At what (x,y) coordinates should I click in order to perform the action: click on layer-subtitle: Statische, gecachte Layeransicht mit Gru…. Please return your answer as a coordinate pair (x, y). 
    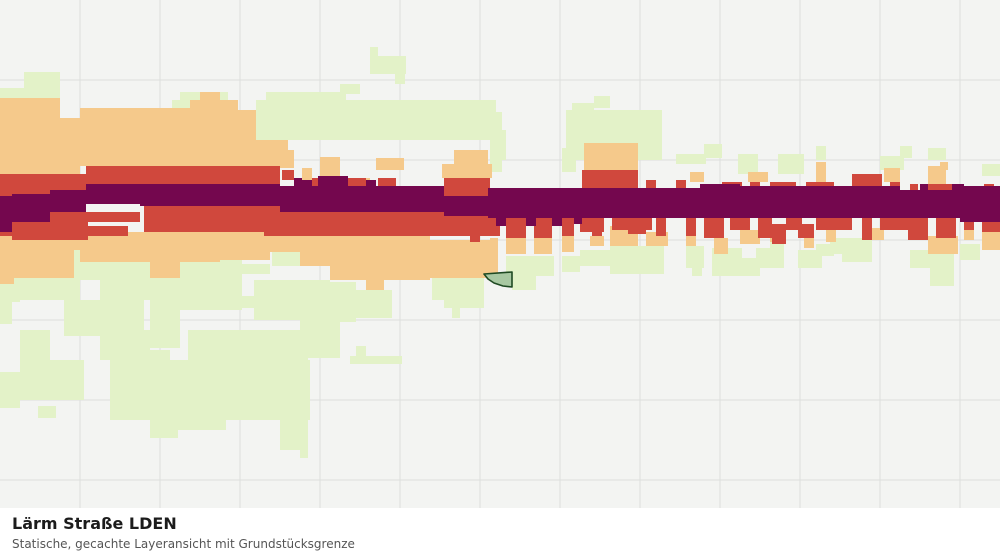
    Looking at the image, I should click on (183, 544).